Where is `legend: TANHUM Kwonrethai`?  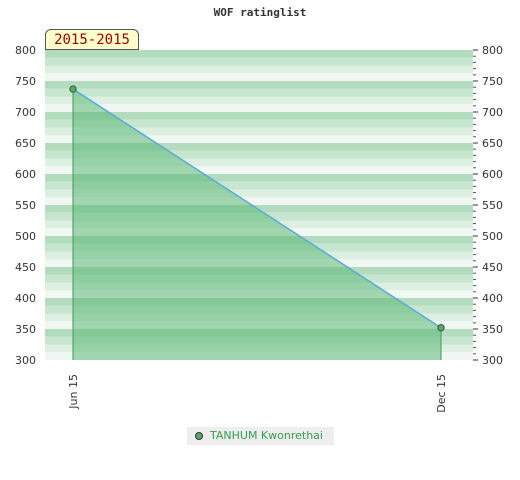
legend: TANHUM Kwonrethai is located at coordinates (260, 436).